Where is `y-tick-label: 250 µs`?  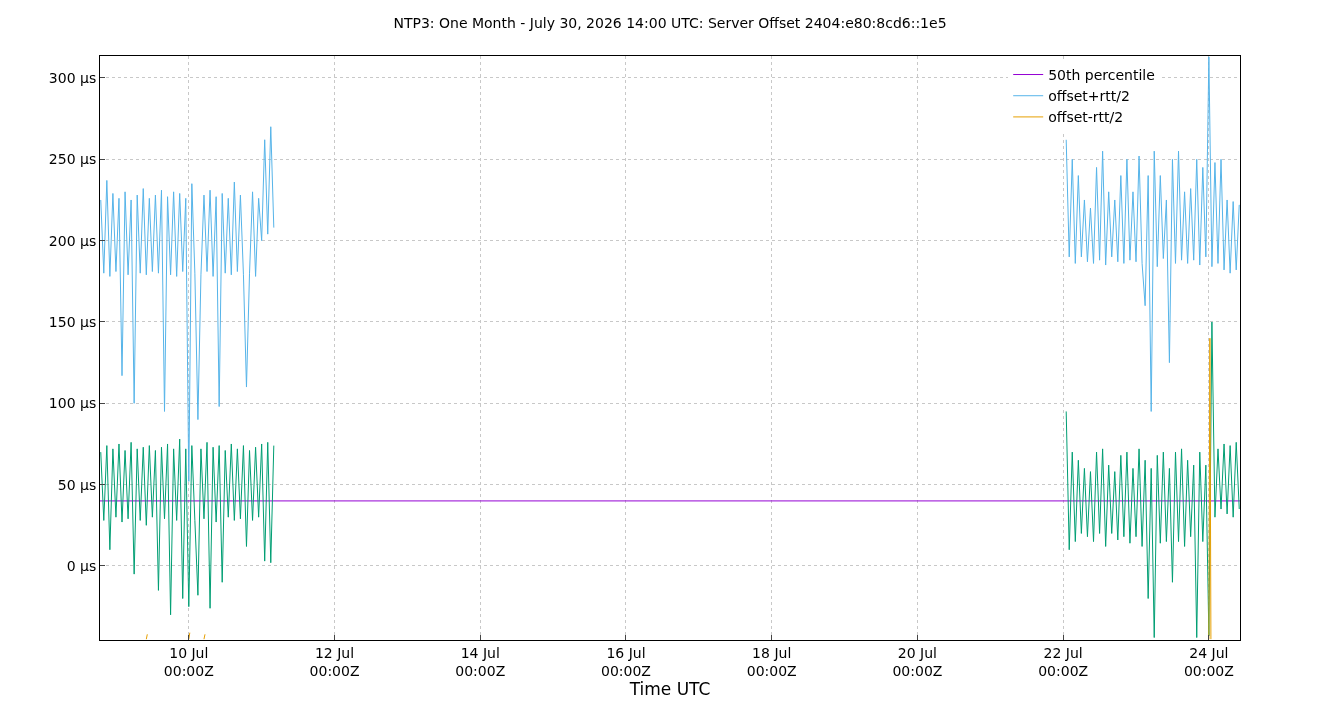
y-tick-label: 250 µs is located at coordinates (72, 159).